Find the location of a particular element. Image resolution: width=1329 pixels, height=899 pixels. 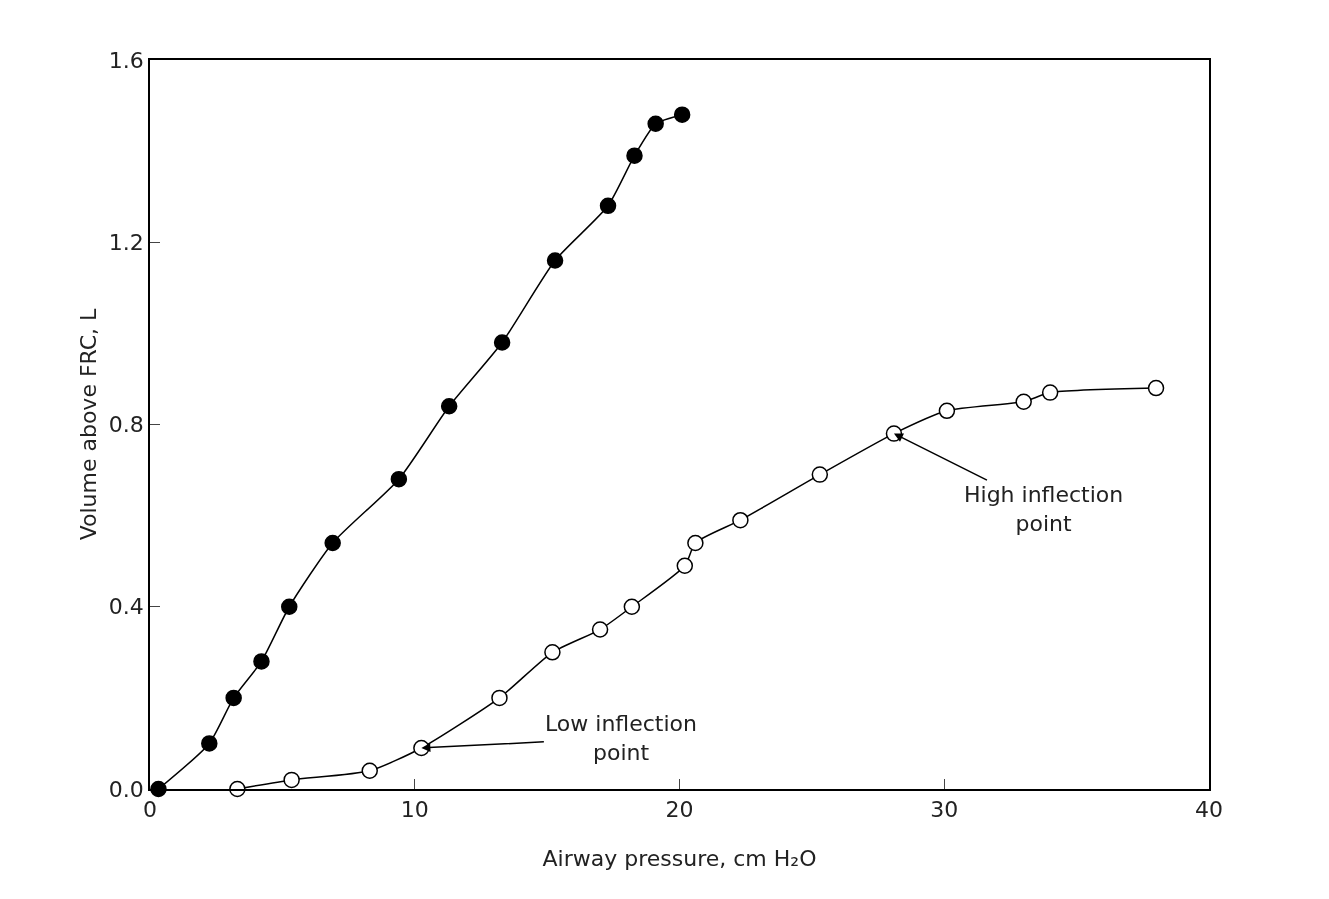

y-tick-label: 0.8 is located at coordinates (126, 425).